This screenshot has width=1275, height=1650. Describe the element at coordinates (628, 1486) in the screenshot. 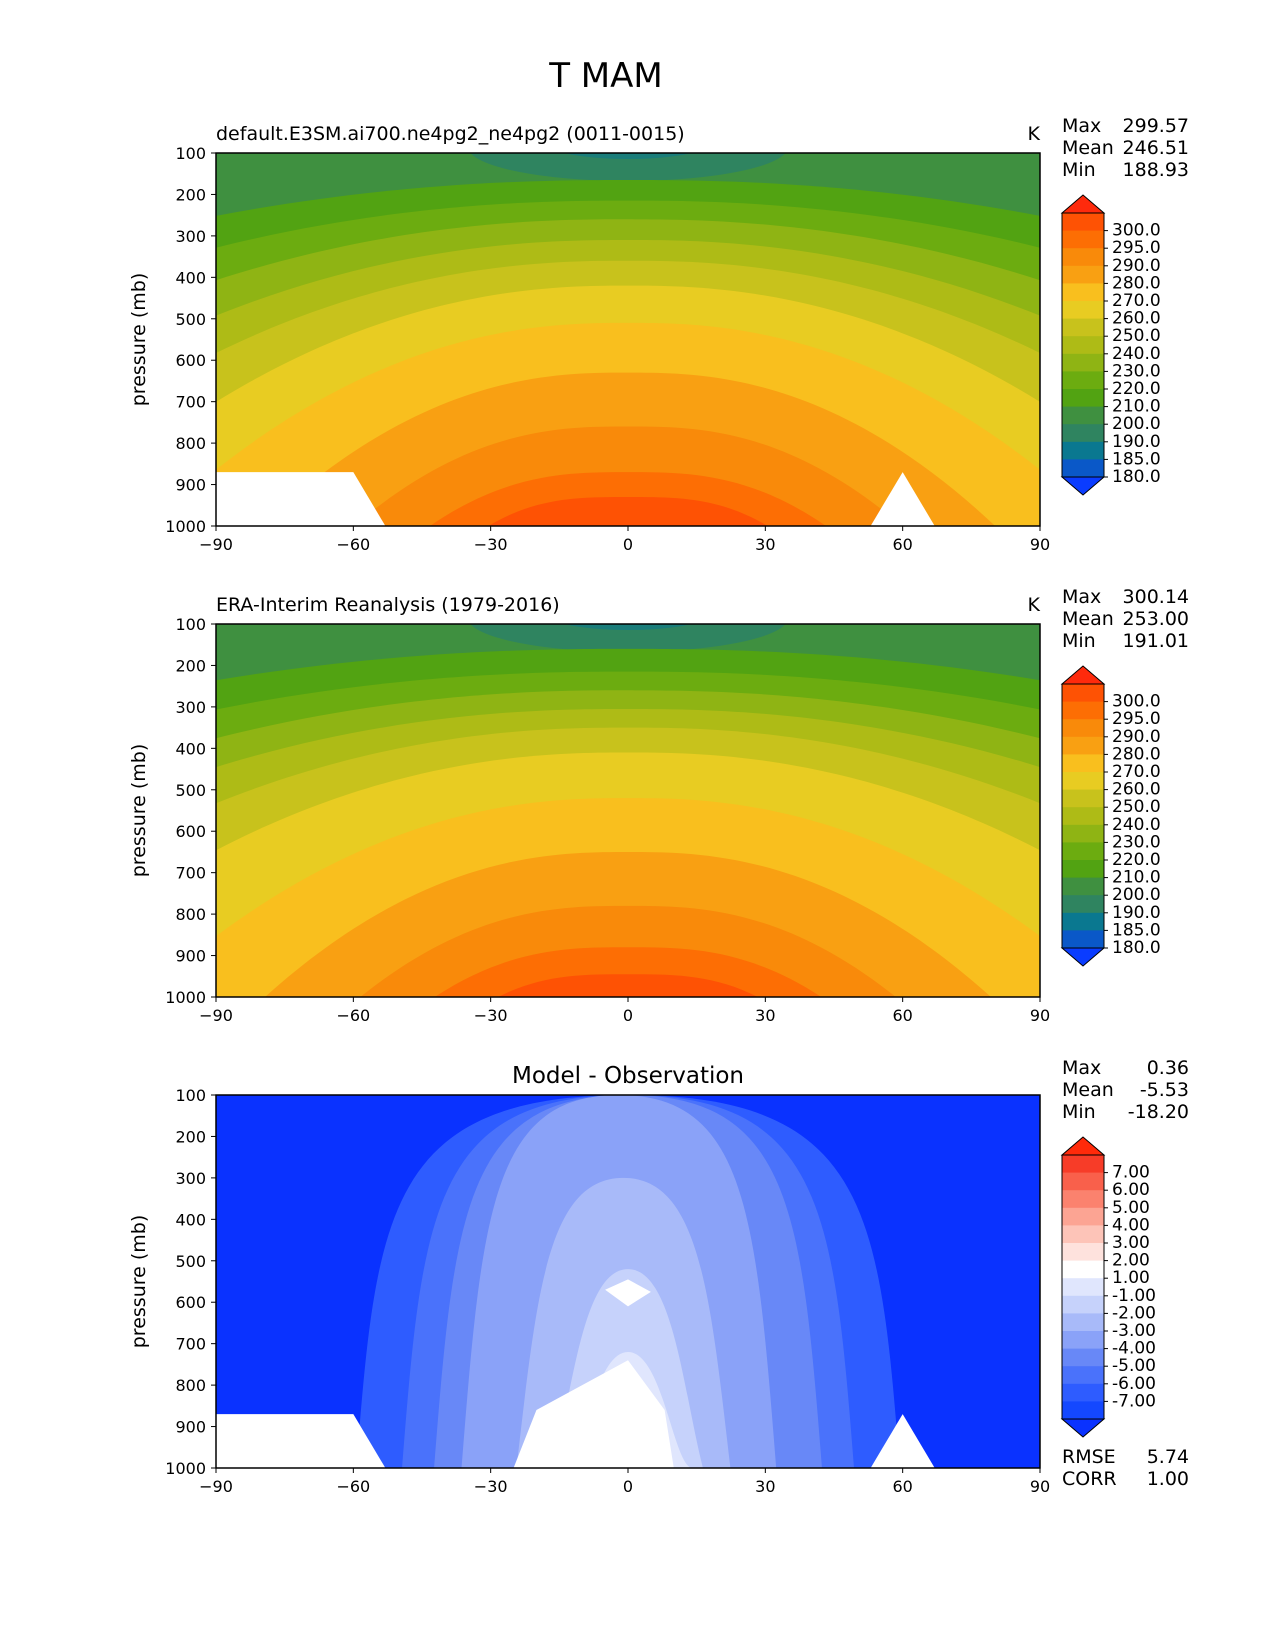

I see `x-tick-label: 0` at that location.